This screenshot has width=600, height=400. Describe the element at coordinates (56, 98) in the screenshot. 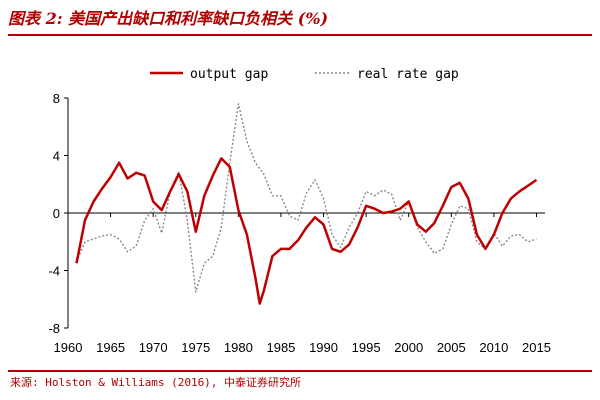

I see `y-tick-label: 8` at that location.